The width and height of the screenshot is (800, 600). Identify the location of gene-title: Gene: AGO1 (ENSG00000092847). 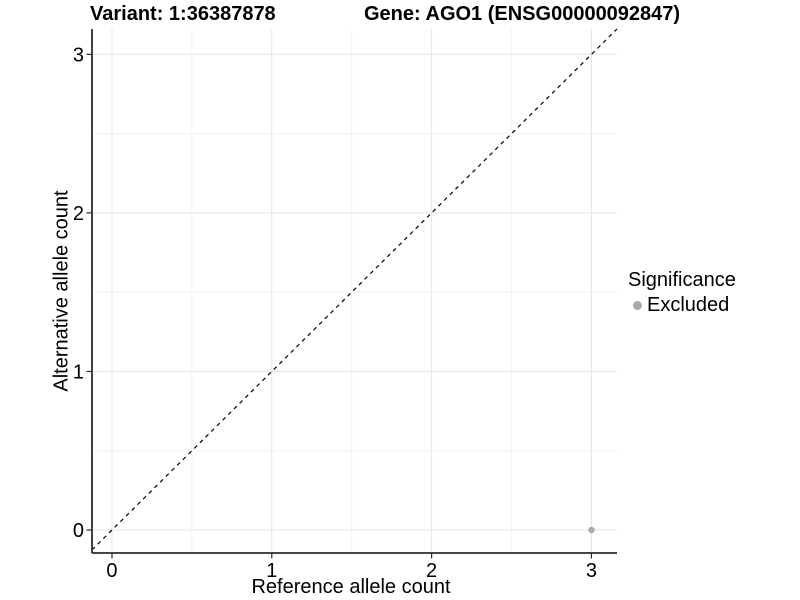
(522, 14).